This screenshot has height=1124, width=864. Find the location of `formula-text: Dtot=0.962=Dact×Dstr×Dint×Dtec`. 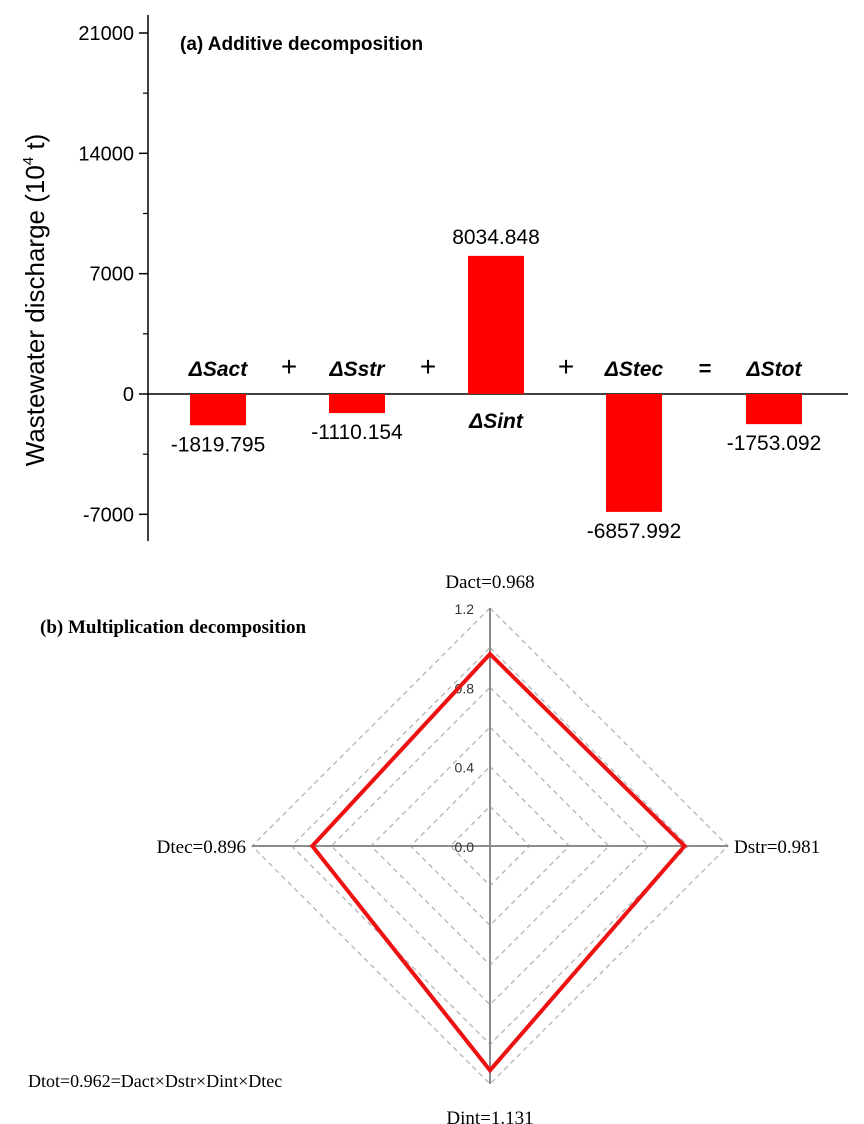

formula-text: Dtot=0.962=Dact×Dstr×Dint×Dtec is located at coordinates (155, 1081).